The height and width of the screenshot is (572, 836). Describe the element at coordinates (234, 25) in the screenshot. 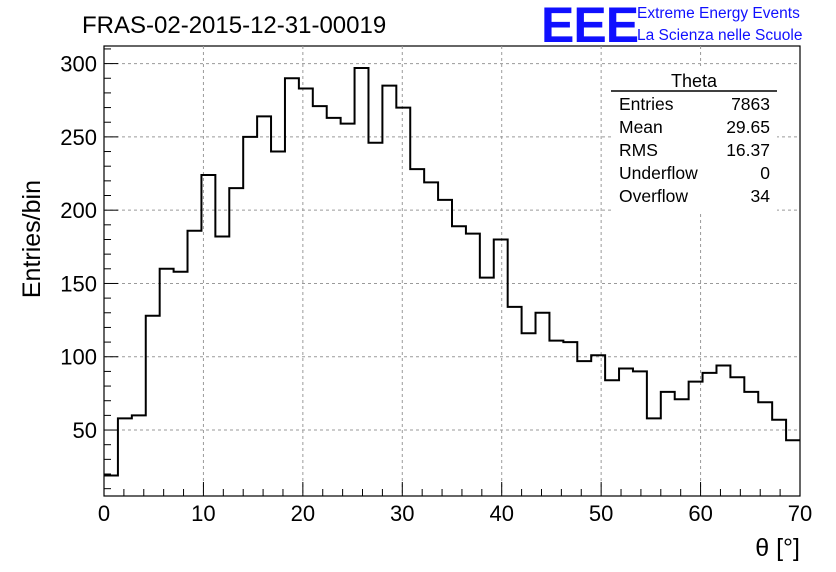

I see `chart-title: FRAS-02-2015-12-31-00019` at that location.